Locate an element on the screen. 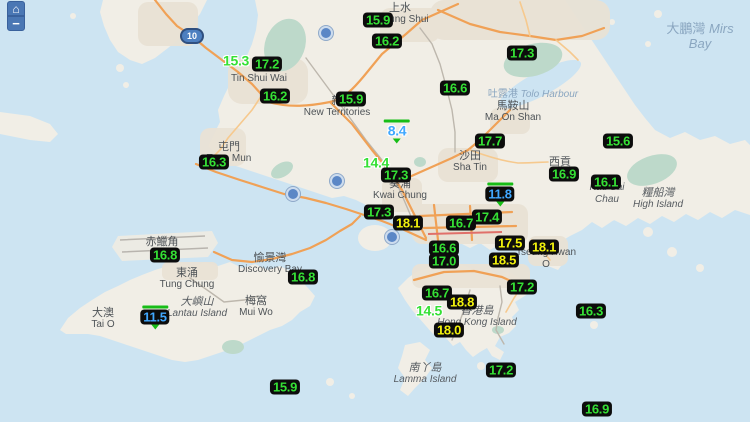  temperature-marker: 17.4 is located at coordinates (487, 217).